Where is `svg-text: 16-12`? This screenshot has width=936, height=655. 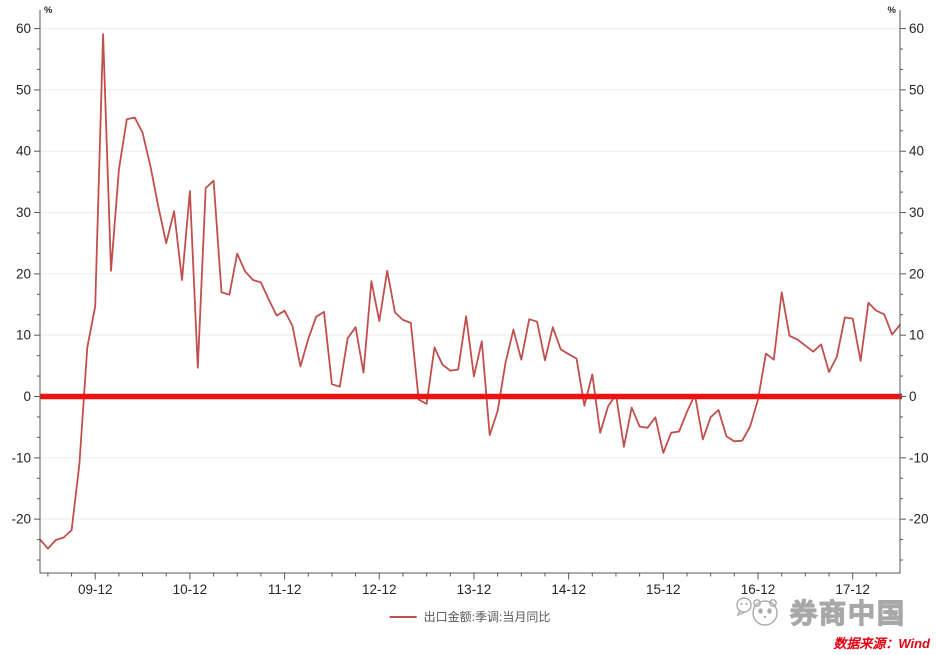
svg-text: 16-12 is located at coordinates (758, 589).